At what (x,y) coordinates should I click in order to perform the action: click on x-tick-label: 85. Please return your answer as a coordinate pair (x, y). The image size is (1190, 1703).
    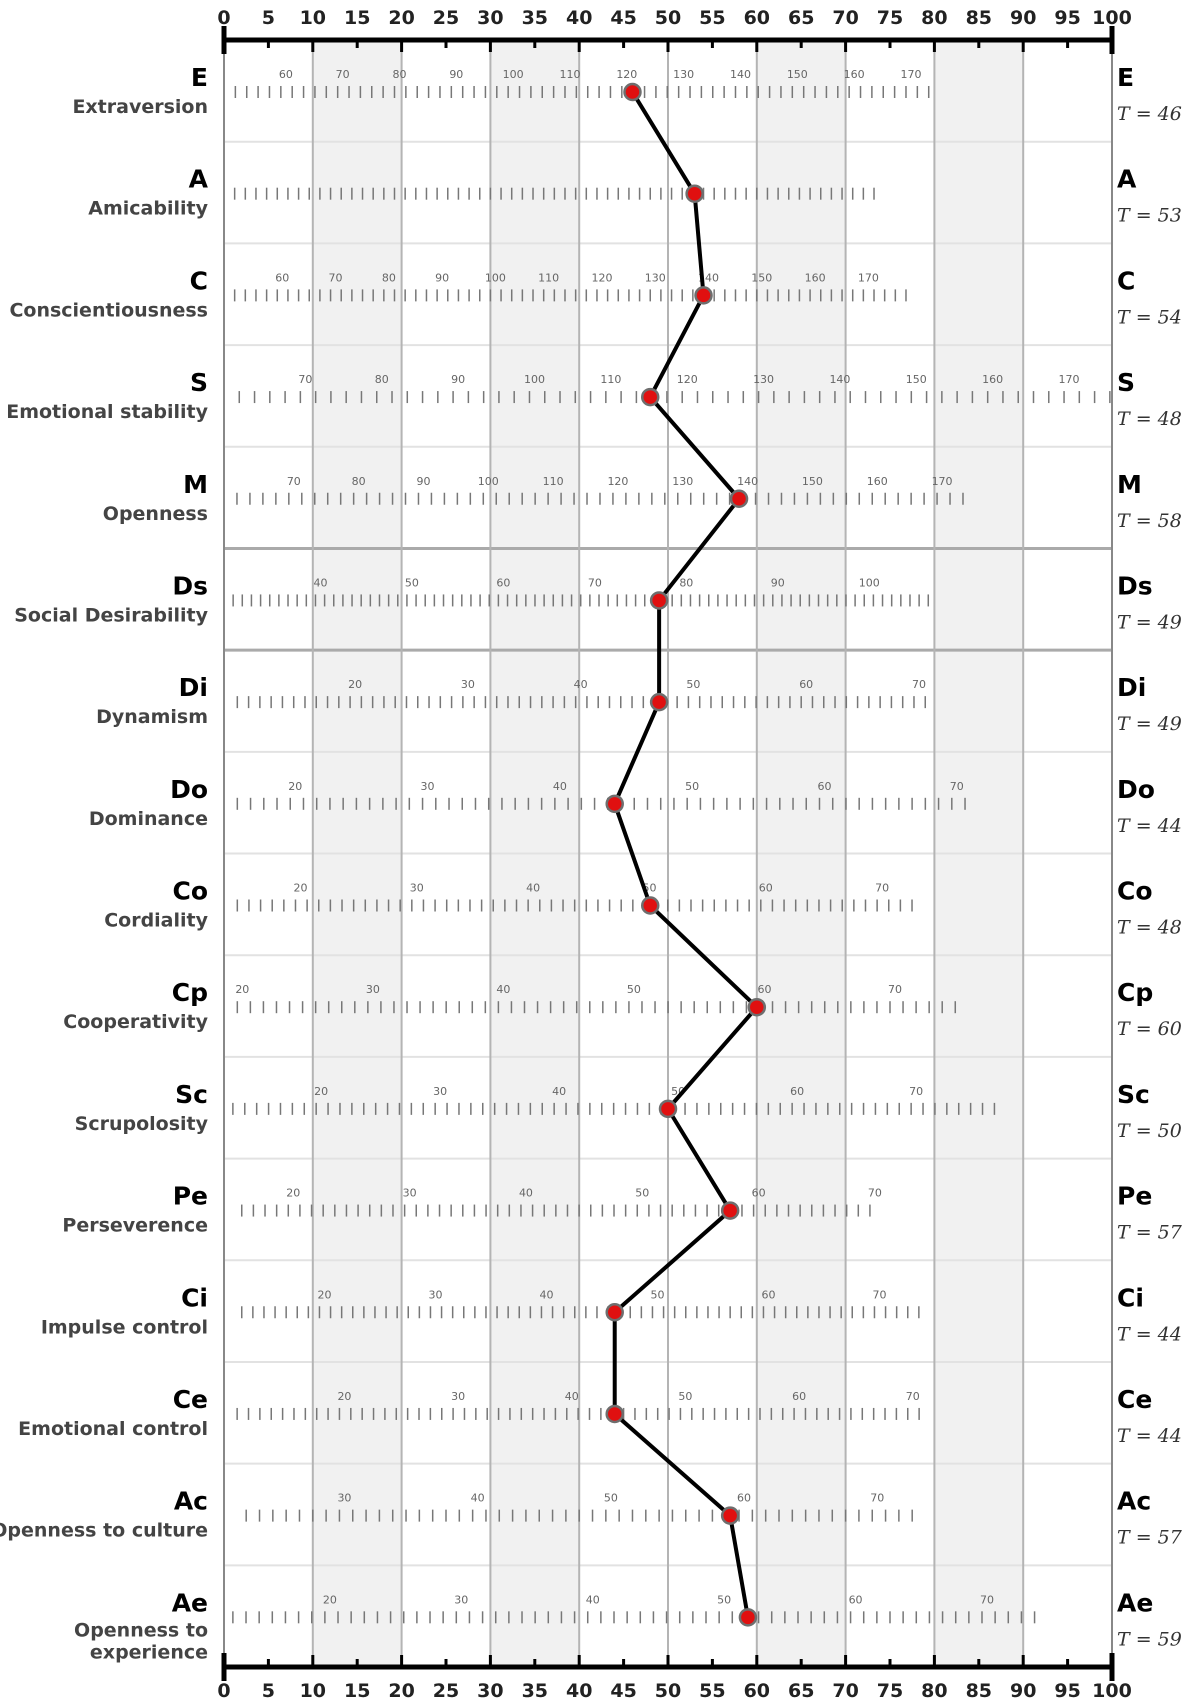
    Looking at the image, I should click on (979, 18).